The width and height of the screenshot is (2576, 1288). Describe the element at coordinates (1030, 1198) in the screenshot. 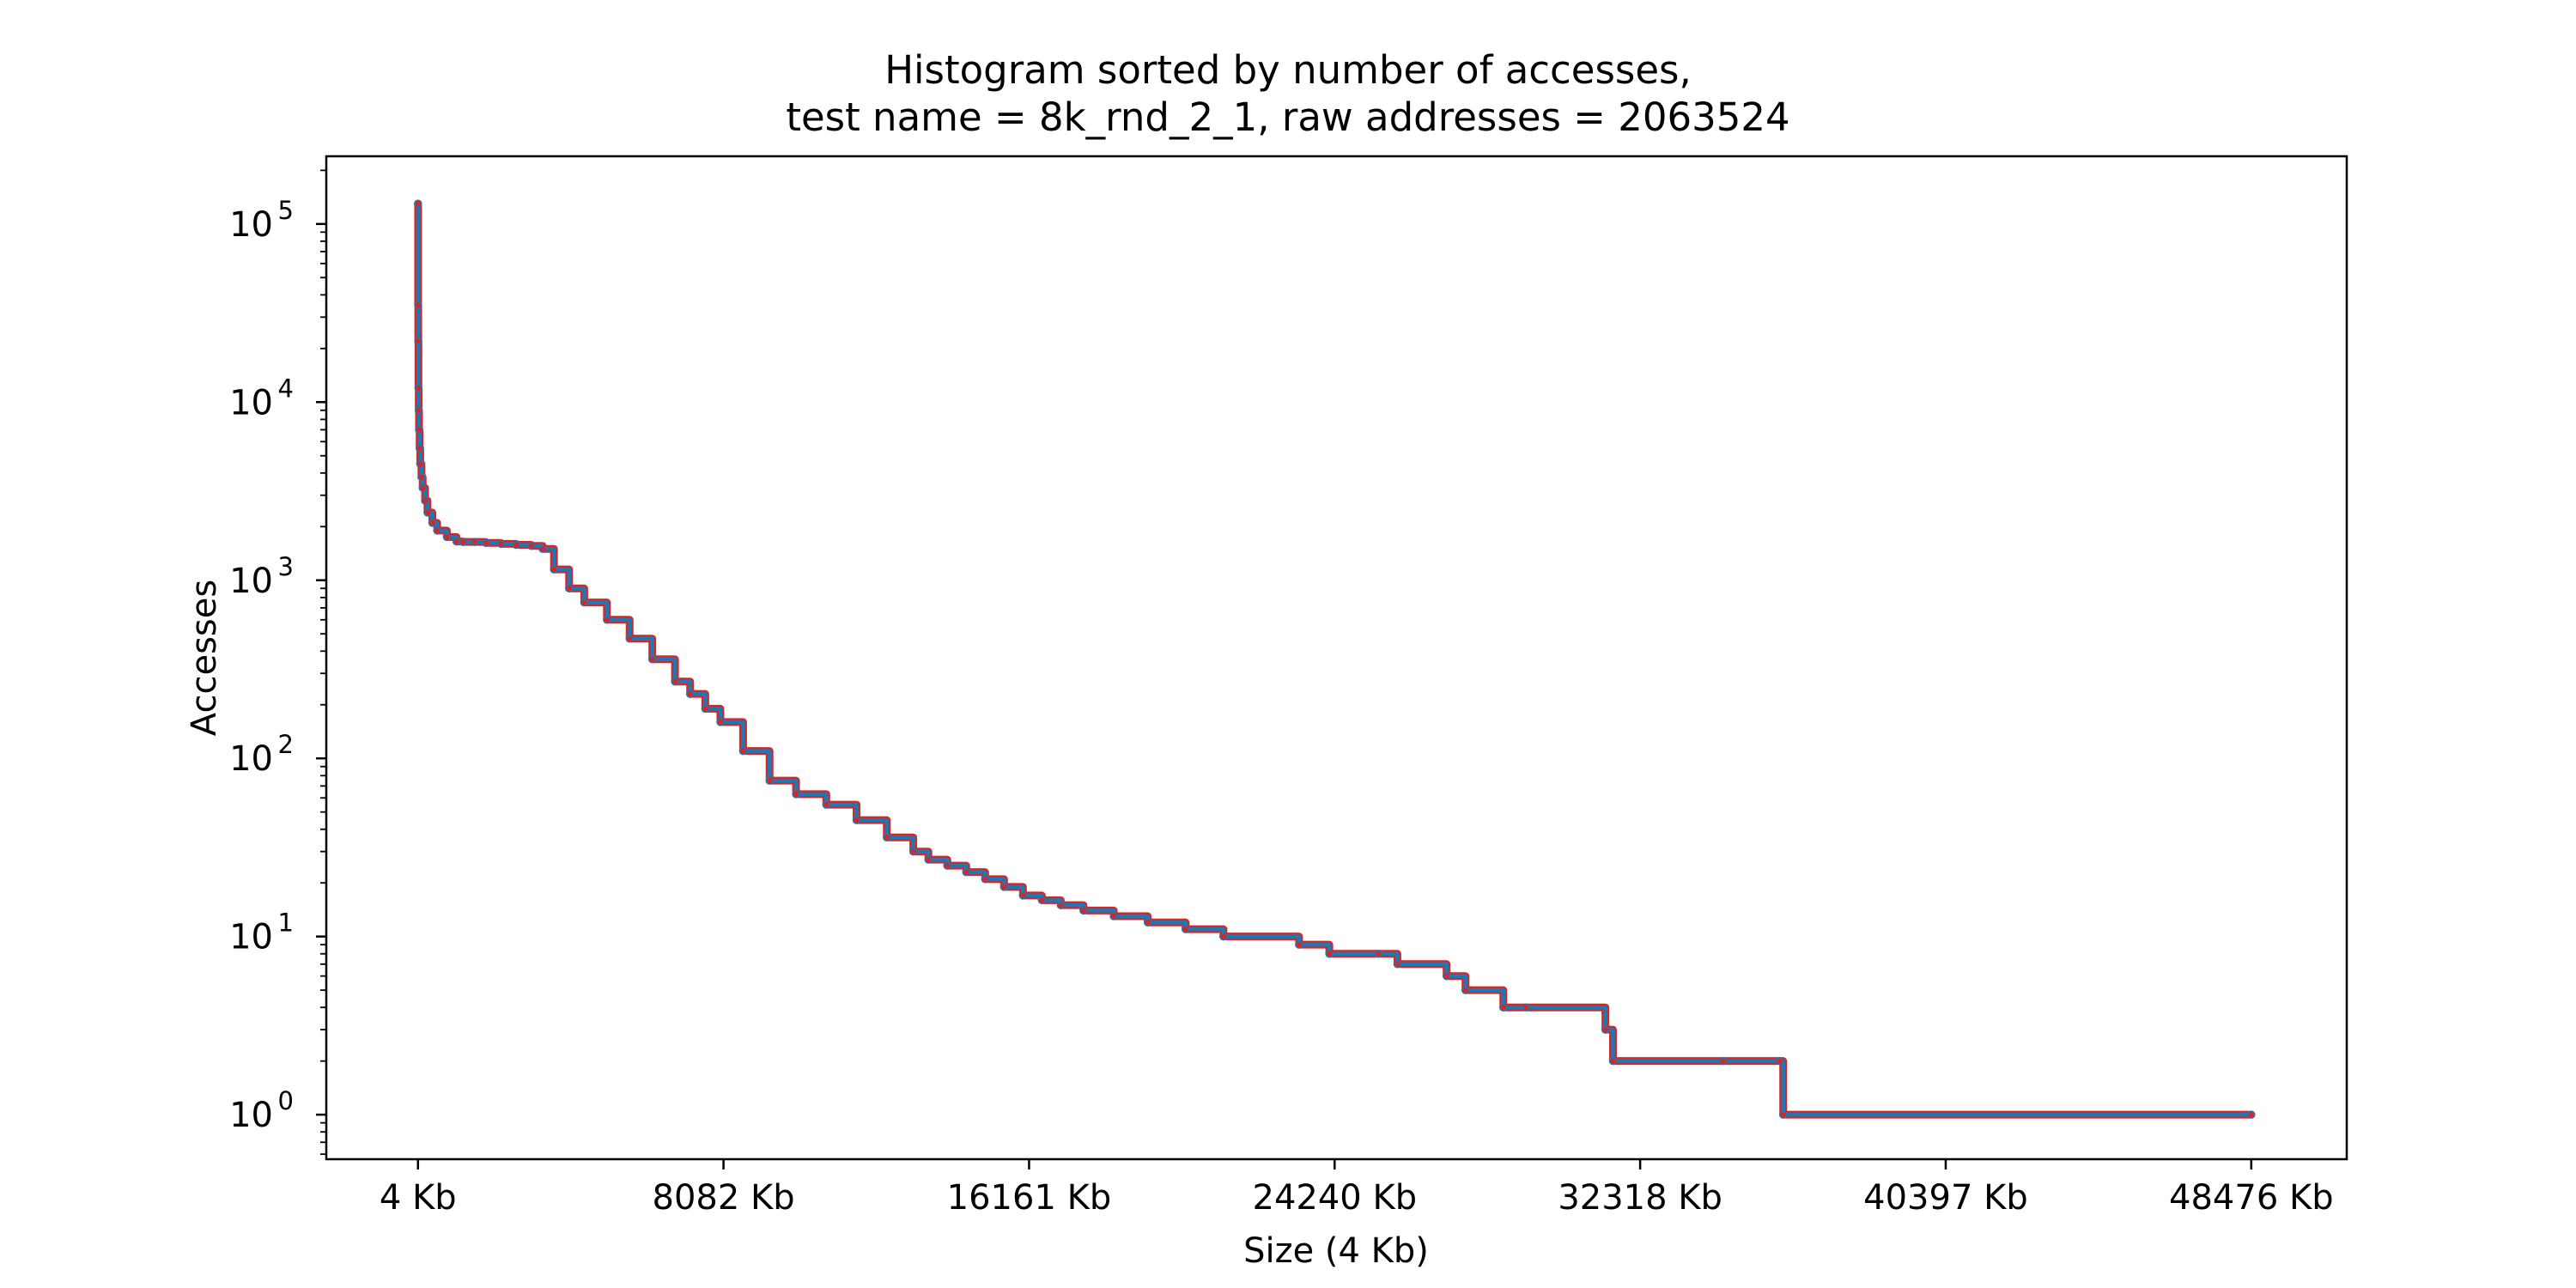

I see `x-tick-label: 16161 Kb` at that location.